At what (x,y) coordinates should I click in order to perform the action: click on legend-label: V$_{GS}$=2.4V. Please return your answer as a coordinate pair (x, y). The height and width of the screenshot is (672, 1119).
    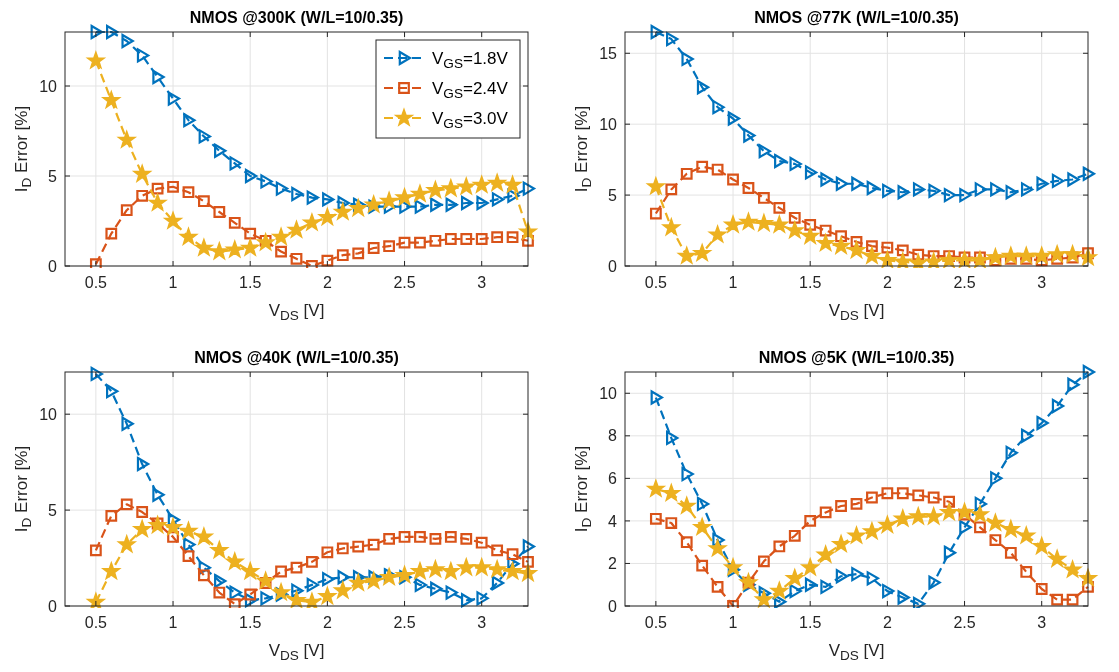
    Looking at the image, I should click on (470, 90).